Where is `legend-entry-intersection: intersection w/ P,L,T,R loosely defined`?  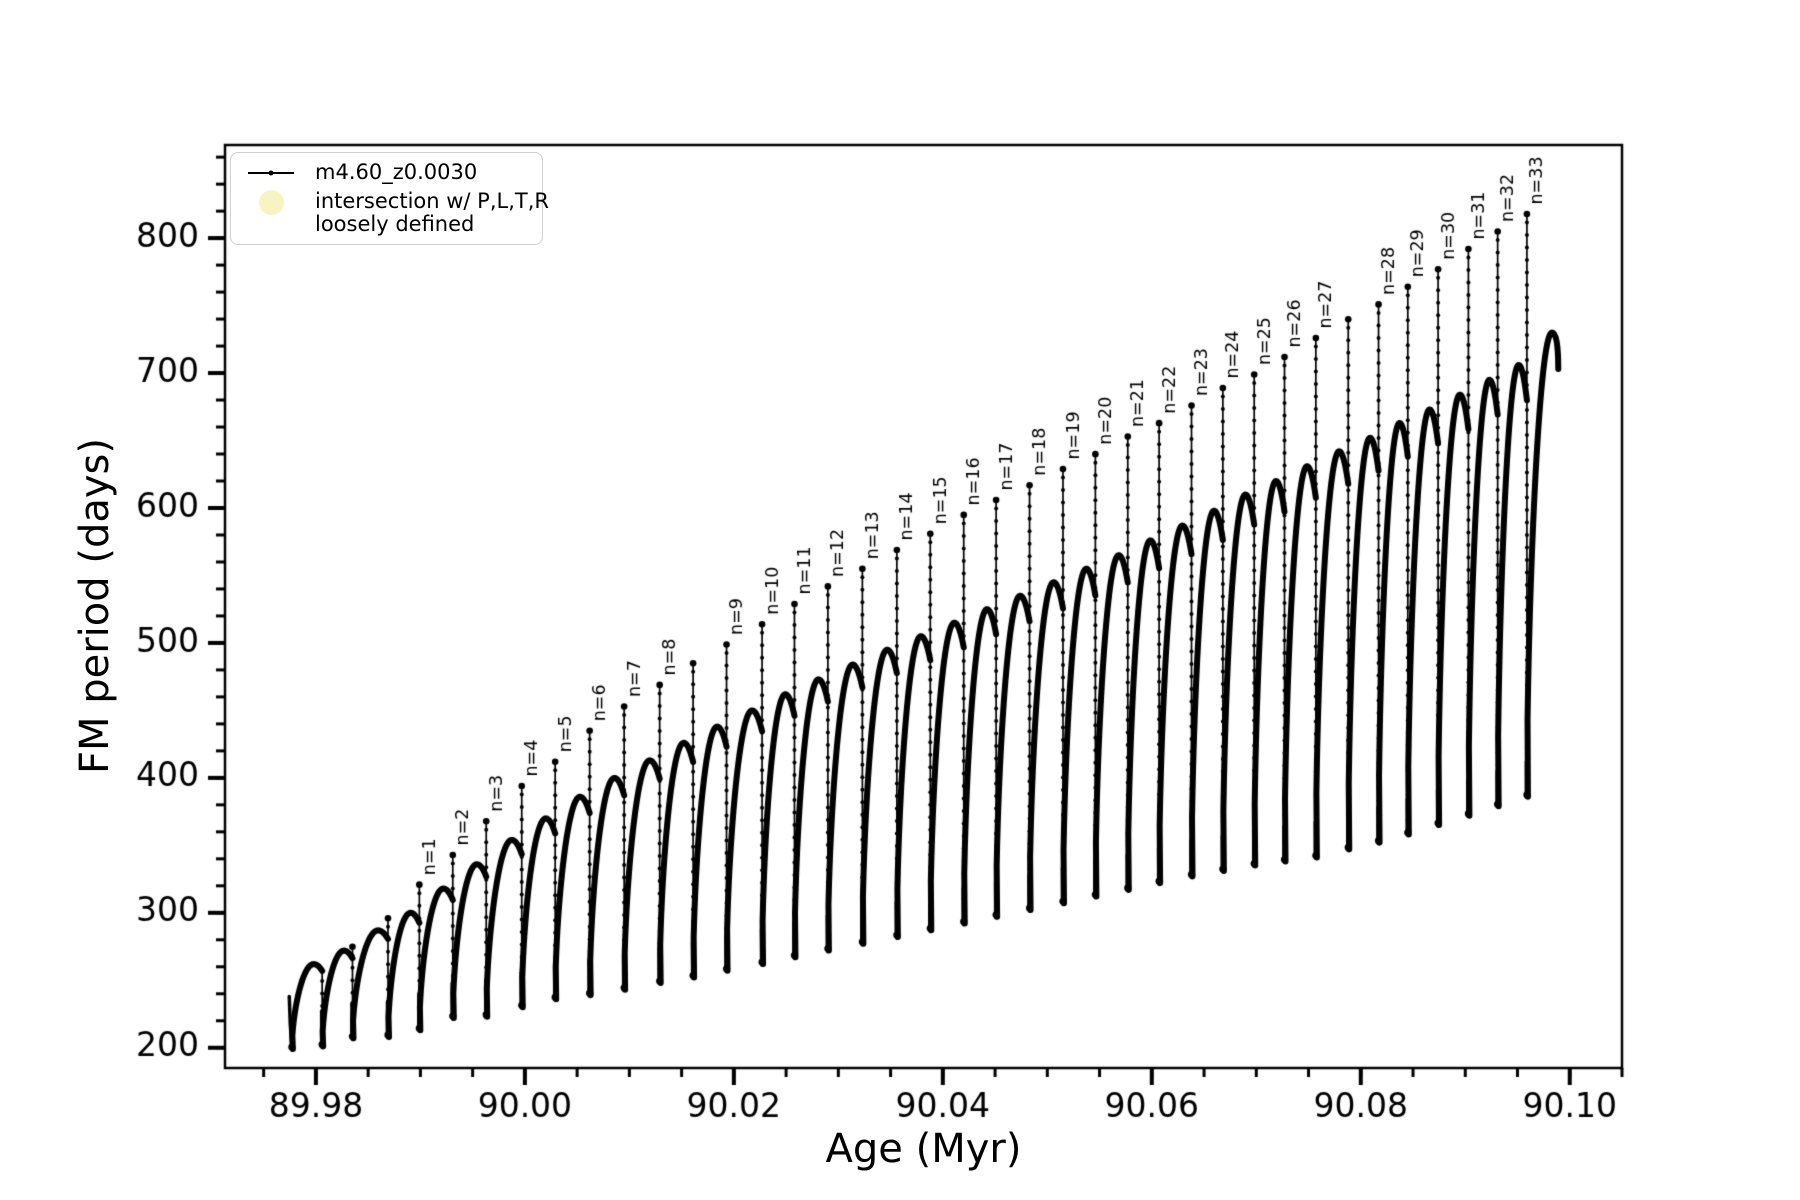
legend-entry-intersection: intersection w/ P,L,T,R loosely defined is located at coordinates (397, 213).